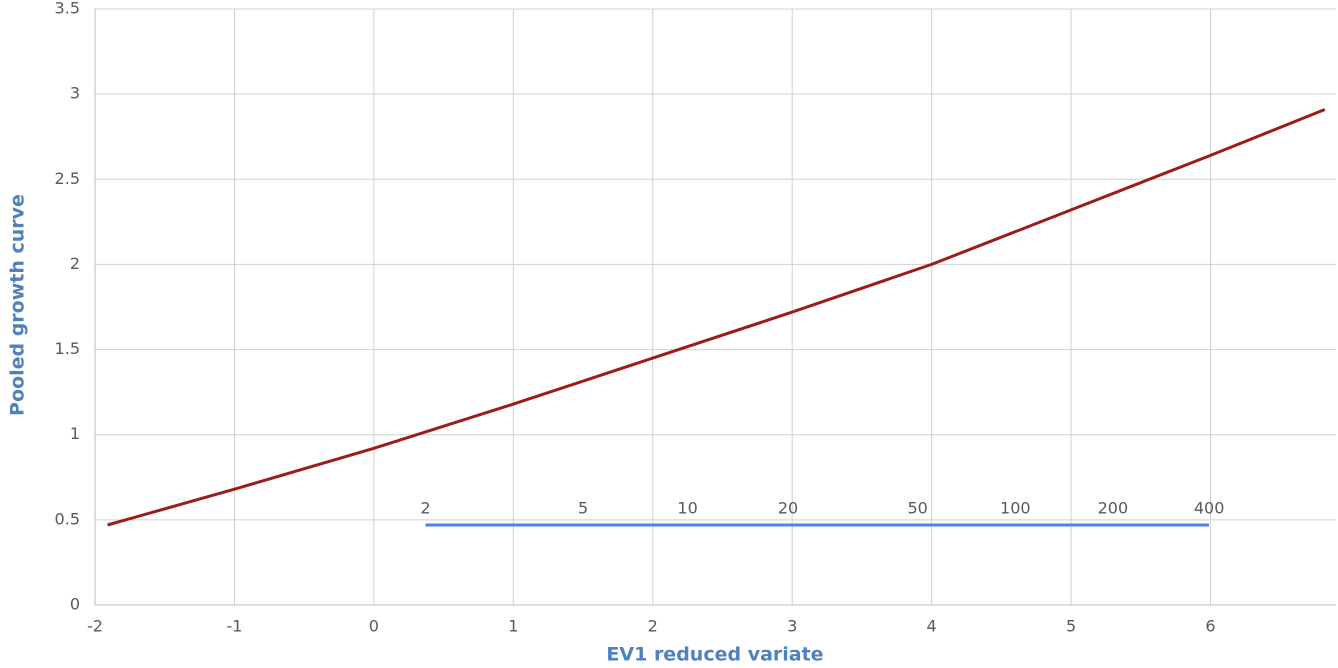  I want to click on y-tick-label: 1, so click(75, 433).